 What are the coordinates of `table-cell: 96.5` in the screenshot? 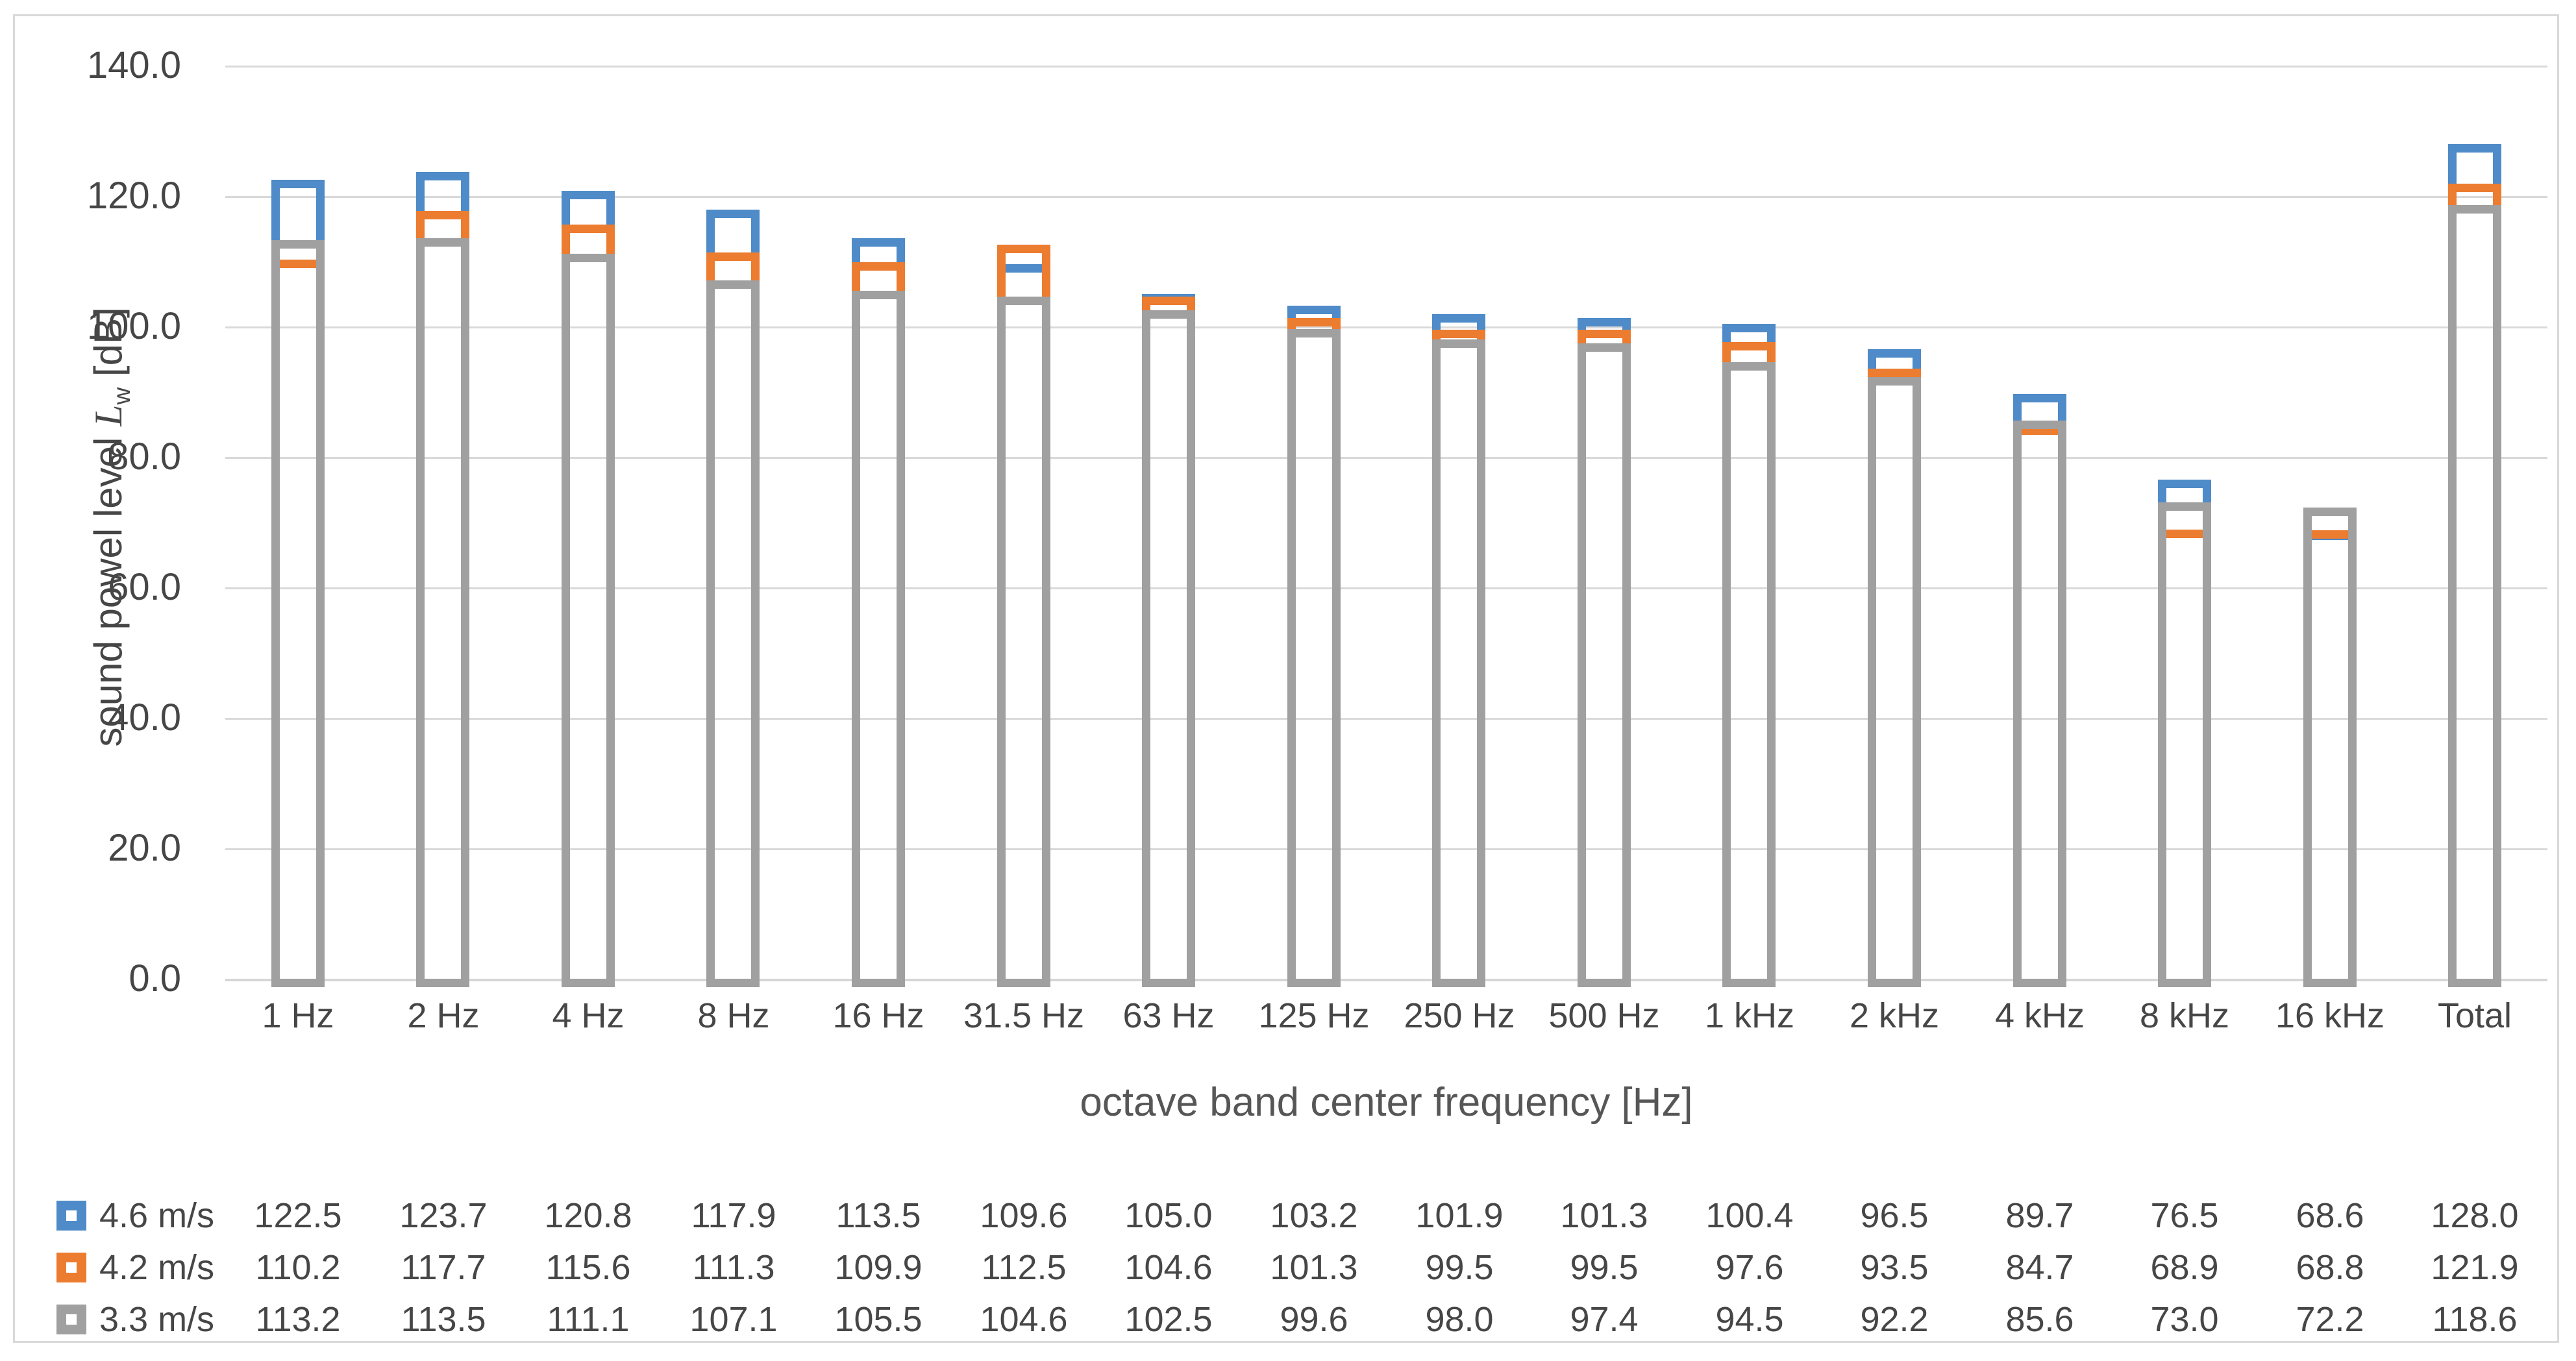 It's located at (1894, 1215).